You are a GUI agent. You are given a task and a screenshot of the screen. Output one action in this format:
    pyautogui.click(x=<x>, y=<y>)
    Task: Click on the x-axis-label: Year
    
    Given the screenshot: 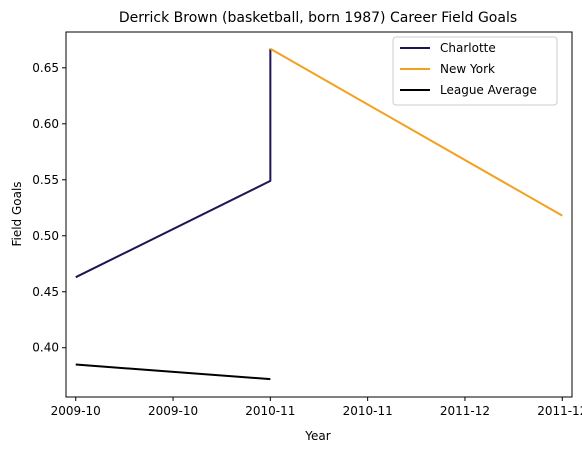 What is the action you would take?
    pyautogui.click(x=317, y=436)
    